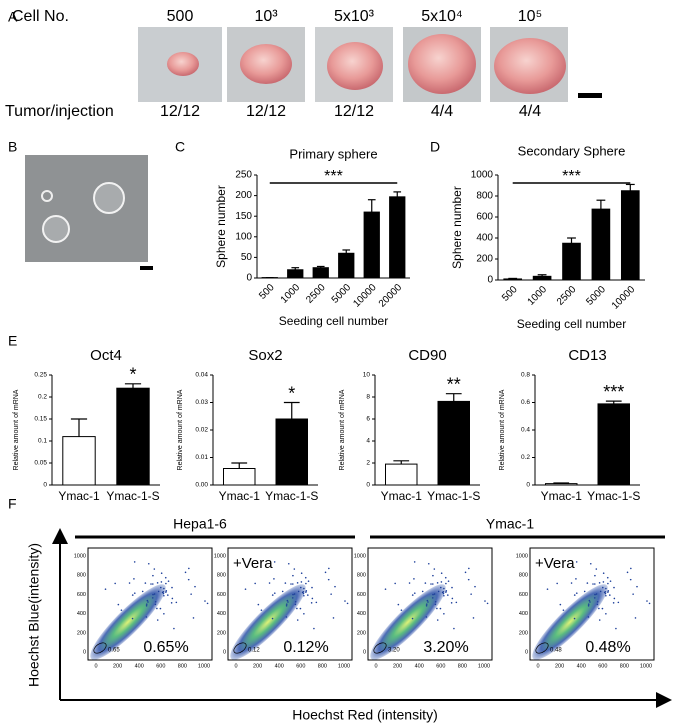  What do you see at coordinates (484, 196) in the screenshot?
I see `y-tick-label: 800` at bounding box center [484, 196].